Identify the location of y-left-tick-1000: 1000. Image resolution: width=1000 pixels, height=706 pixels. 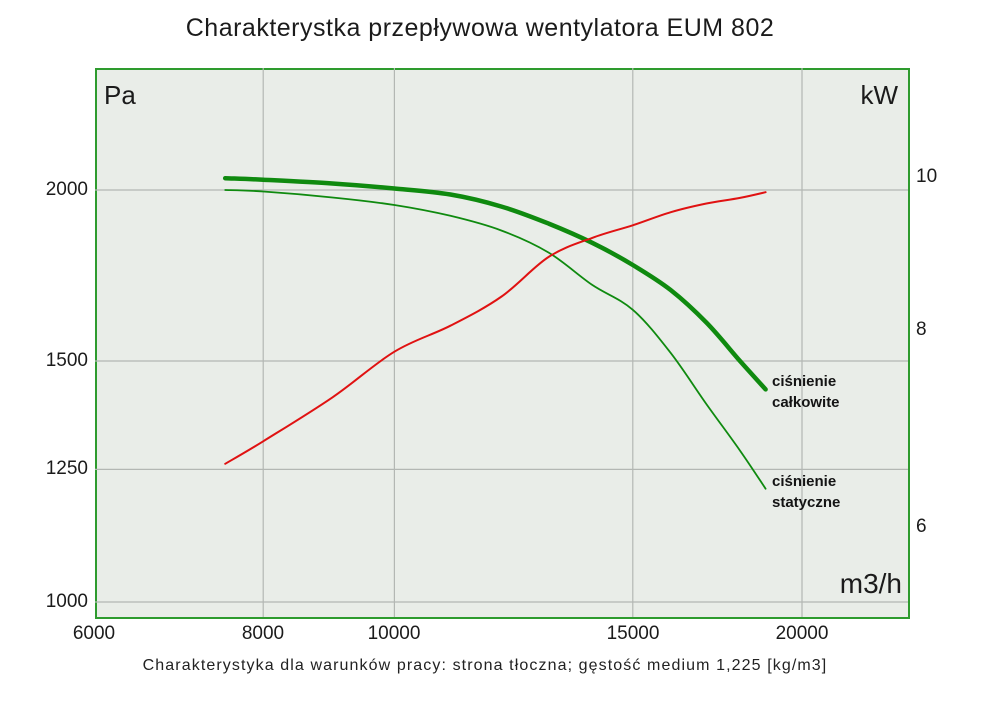
(66, 601).